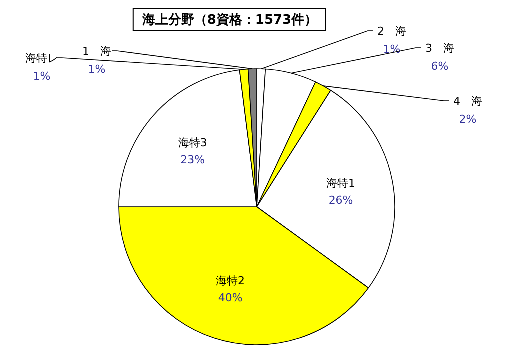 This screenshot has width=505, height=357. What do you see at coordinates (468, 101) in the screenshot?
I see `slice-label: 4 海` at bounding box center [468, 101].